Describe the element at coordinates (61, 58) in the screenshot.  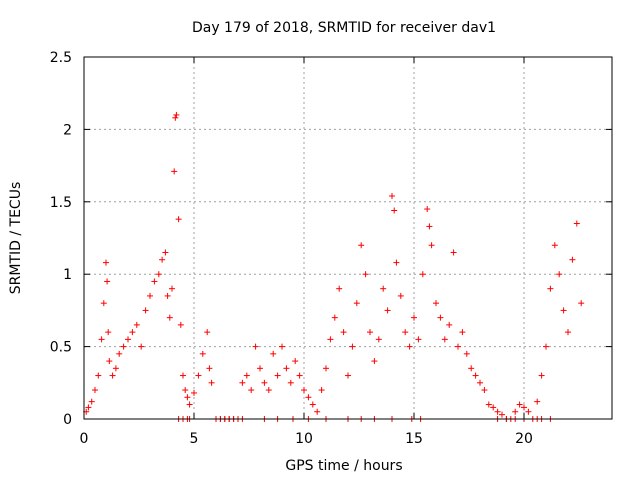
I see `y-tick-label: 2.5` at that location.